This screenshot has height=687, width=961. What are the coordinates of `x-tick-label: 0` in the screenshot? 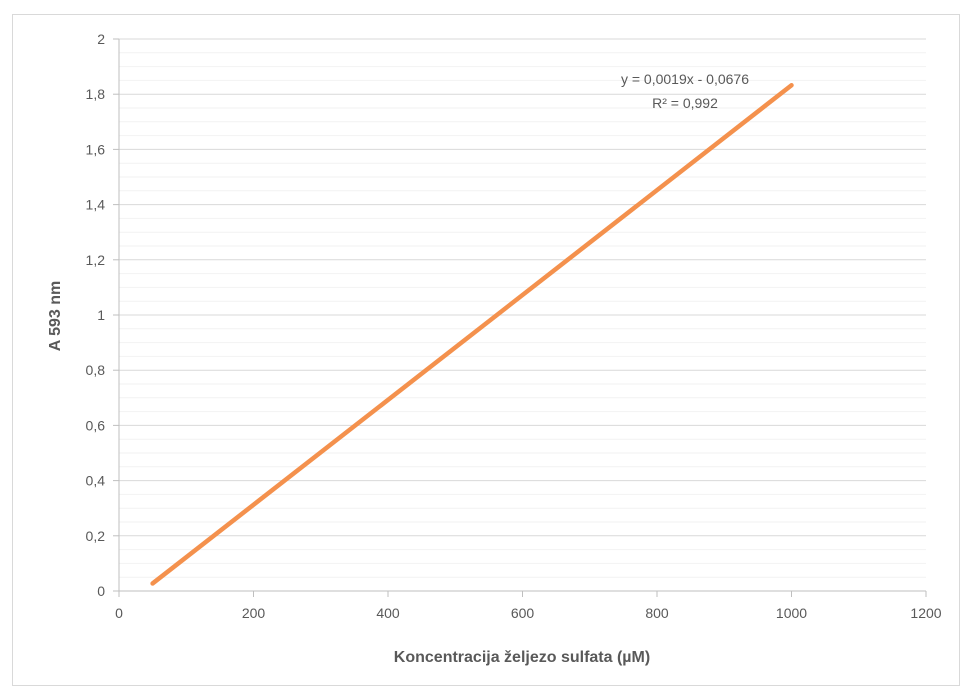 It's located at (119, 613).